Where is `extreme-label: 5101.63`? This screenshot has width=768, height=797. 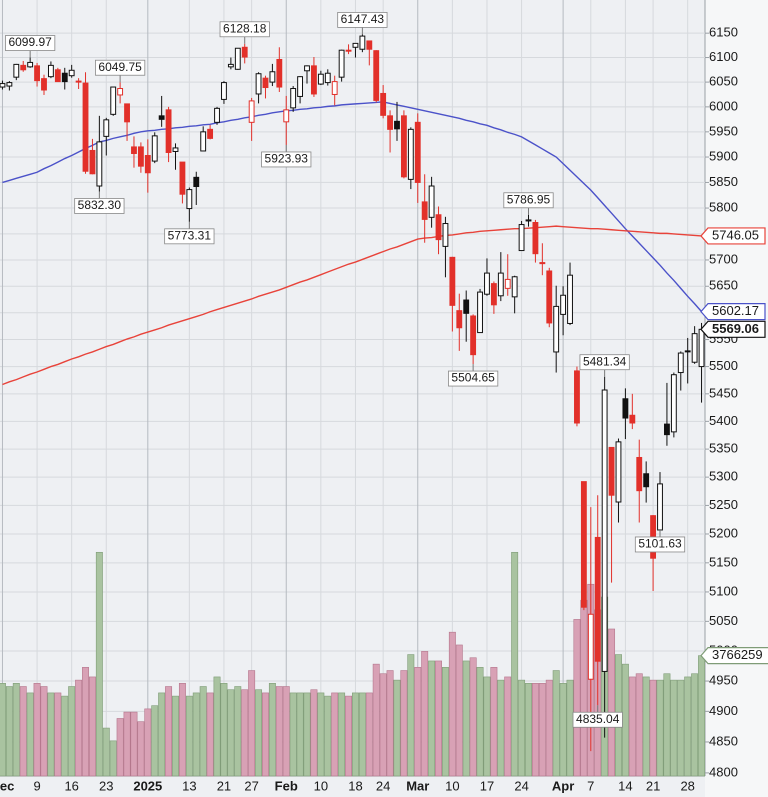
extreme-label: 5101.63 is located at coordinates (660, 544).